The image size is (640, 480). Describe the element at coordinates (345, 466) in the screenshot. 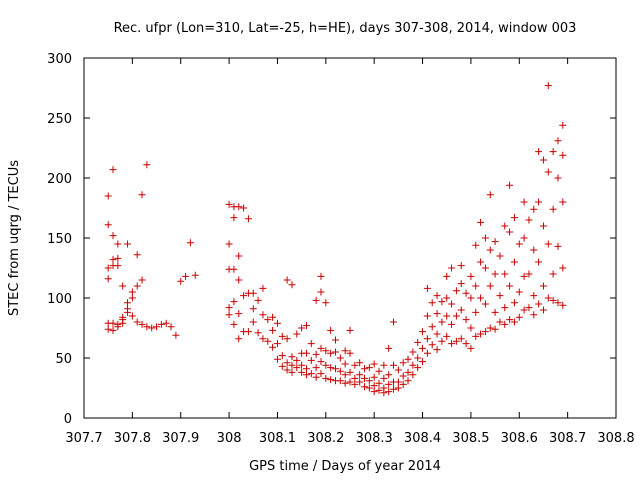

I see `x-axis-label: GPS time / Days of year 2014` at that location.